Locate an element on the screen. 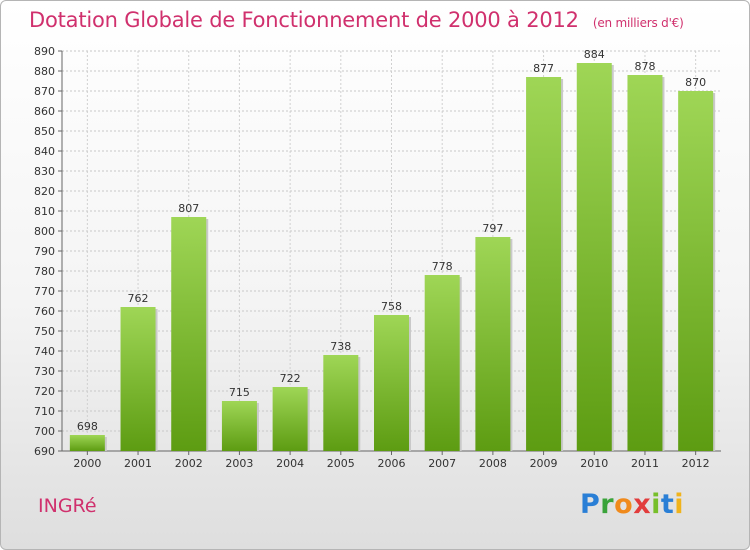  y-tick-label: 820 is located at coordinates (44, 191).